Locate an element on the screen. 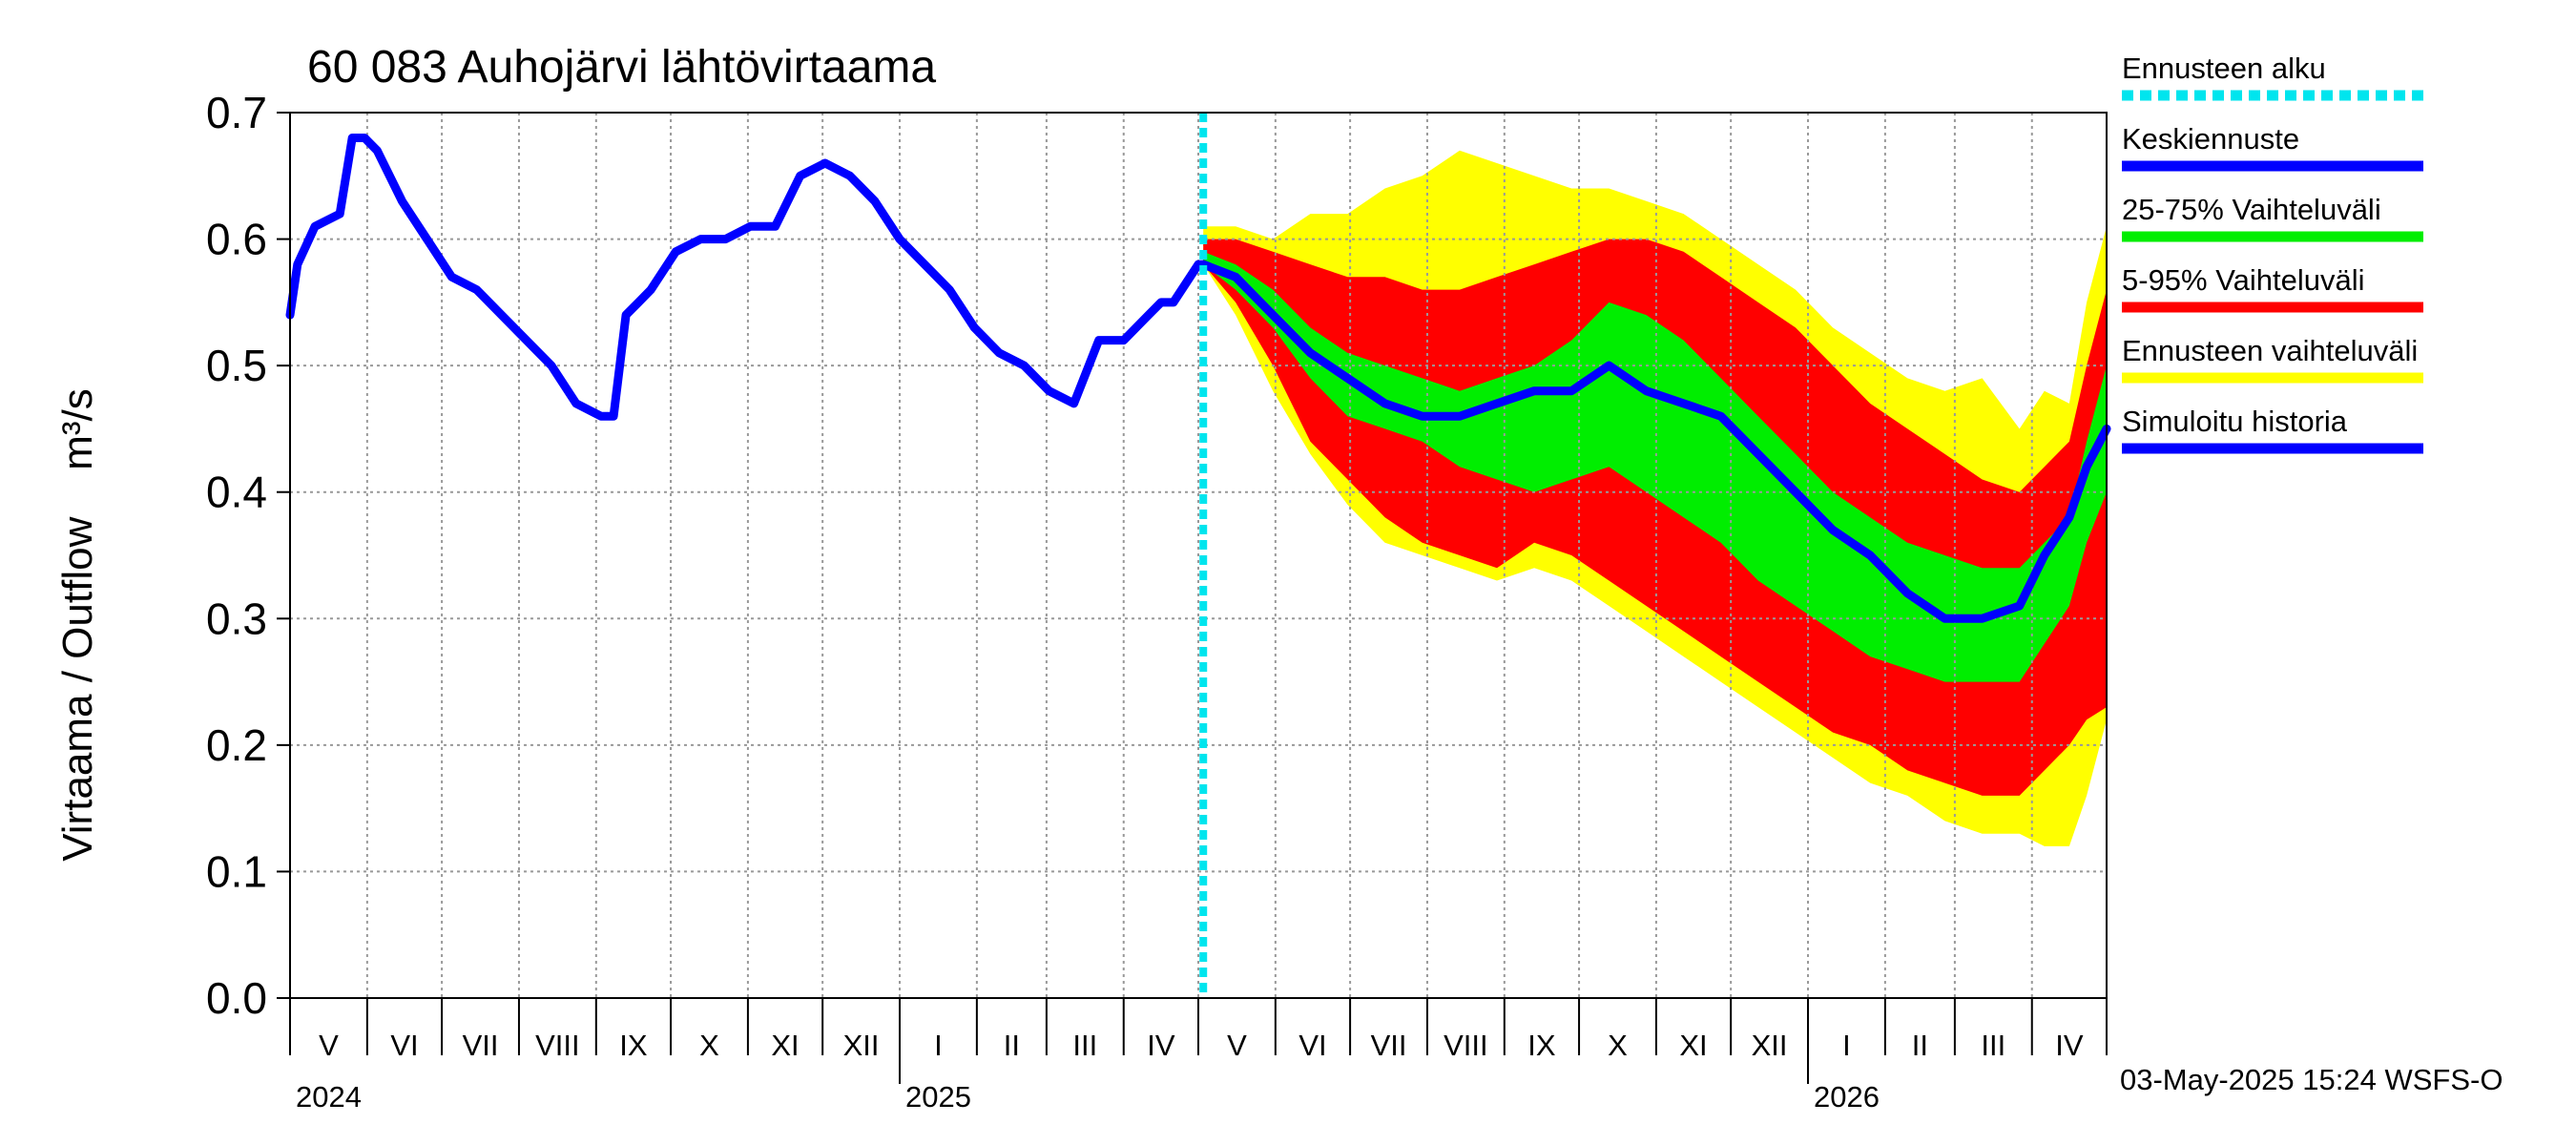 The width and height of the screenshot is (2576, 1145). median-forecast-line is located at coordinates (1654, 442).